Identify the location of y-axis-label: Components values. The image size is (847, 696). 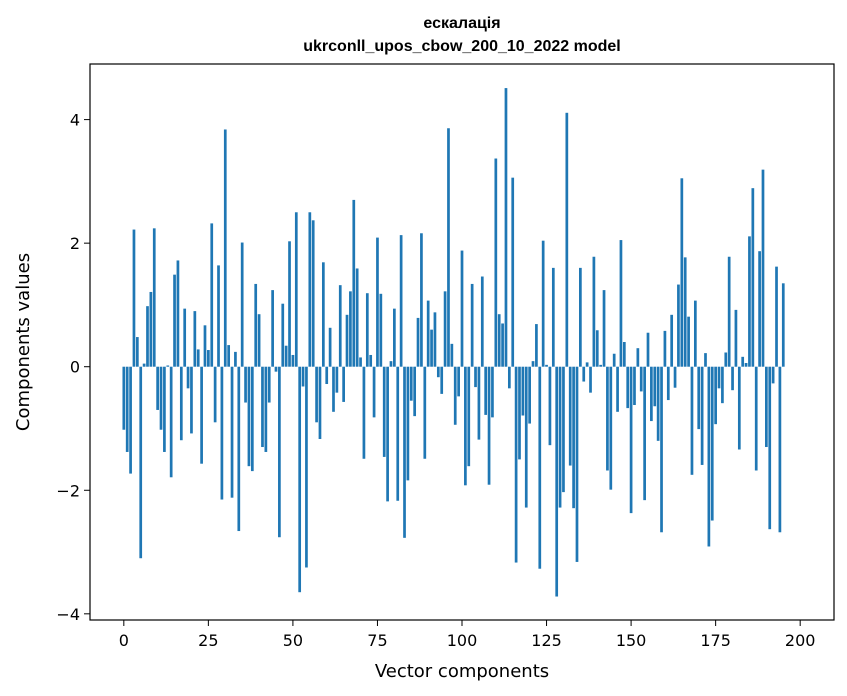
(23, 342).